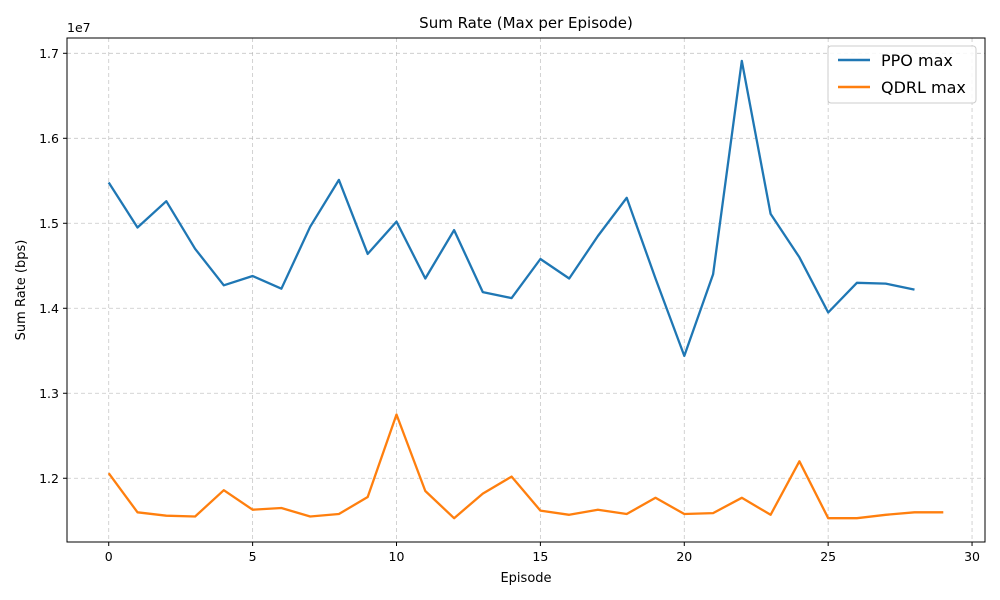 The height and width of the screenshot is (600, 1000). I want to click on y-tick-label: 1.7, so click(49, 53).